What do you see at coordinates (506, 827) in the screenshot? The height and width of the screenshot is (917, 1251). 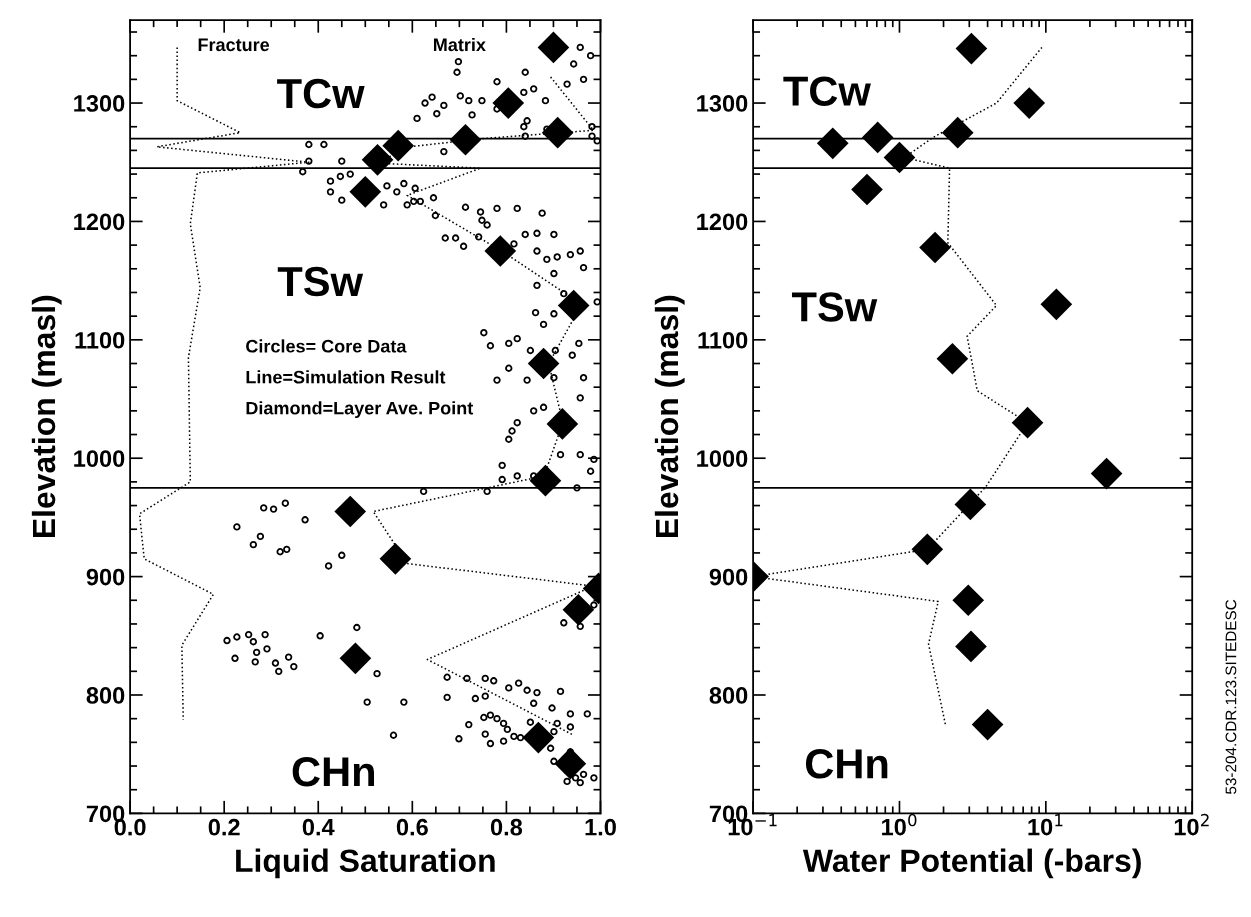 I see `x-tick-label: 0.8` at bounding box center [506, 827].